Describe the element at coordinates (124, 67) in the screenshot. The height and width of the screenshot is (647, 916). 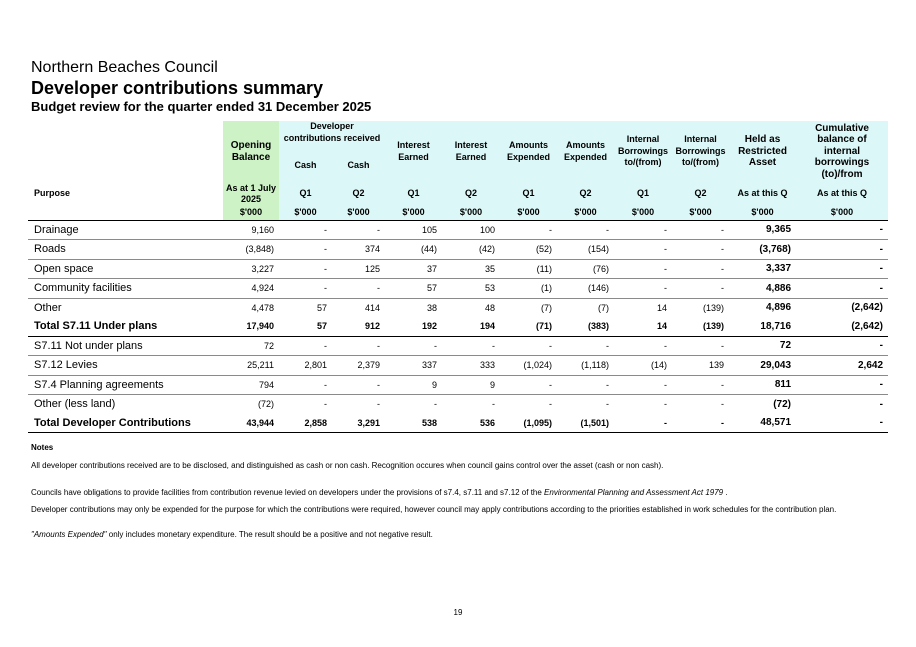
I see `council-name: Northern Beaches Council` at that location.